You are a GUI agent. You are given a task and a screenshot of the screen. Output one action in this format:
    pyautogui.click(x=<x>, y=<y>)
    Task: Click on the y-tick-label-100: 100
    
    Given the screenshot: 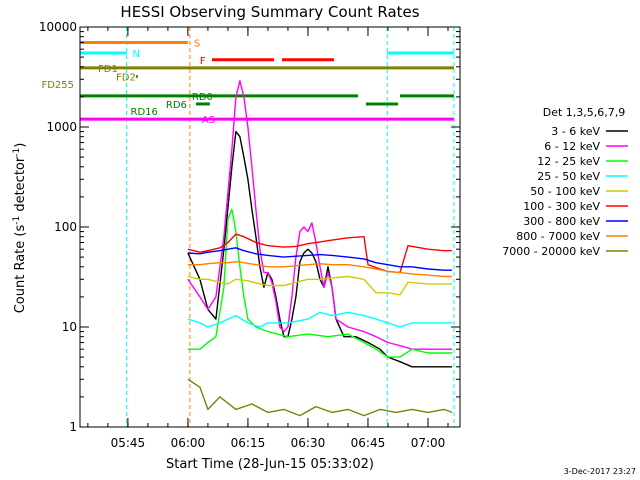 What is the action you would take?
    pyautogui.click(x=65, y=227)
    